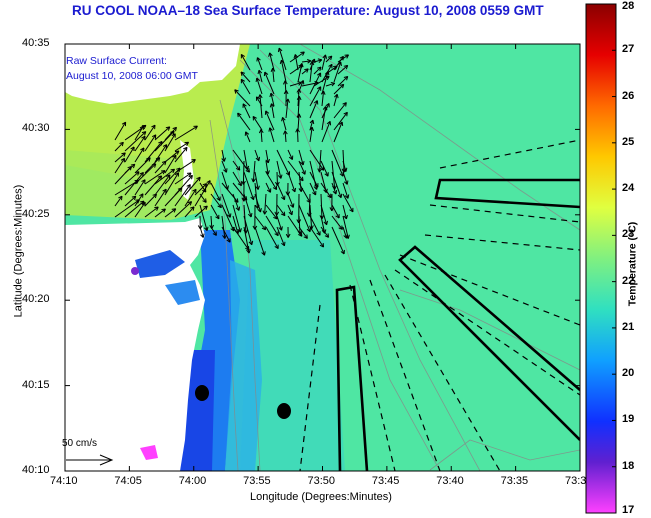  Describe the element at coordinates (576, 481) in the screenshot. I see `x-tick-label: 73:3` at that location.